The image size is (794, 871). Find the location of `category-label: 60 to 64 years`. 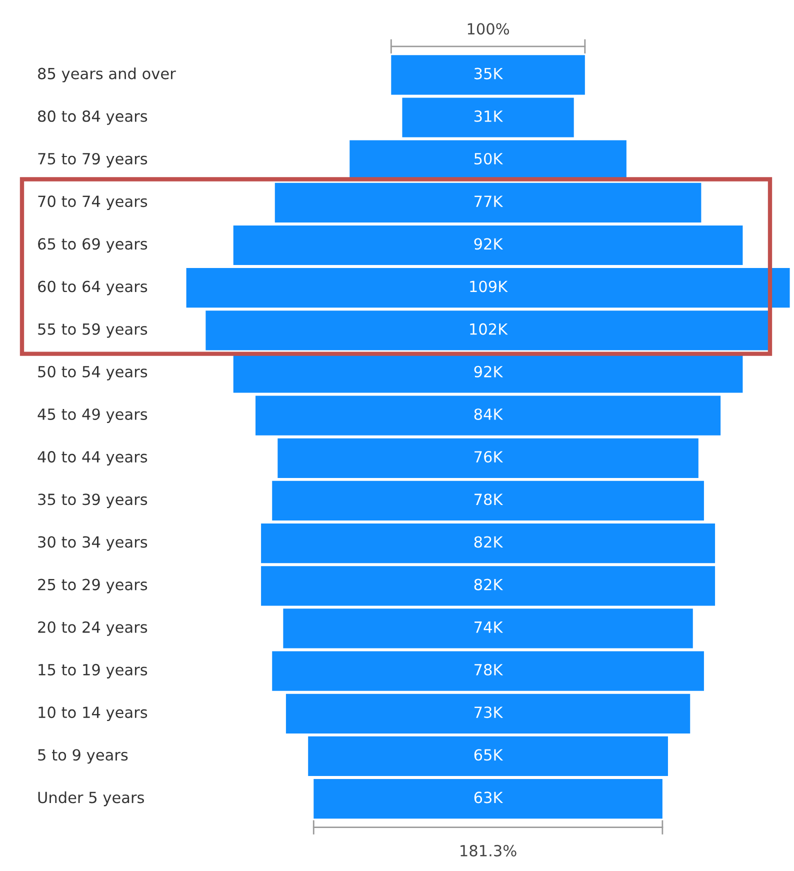

category-label: 60 to 64 years is located at coordinates (93, 288).